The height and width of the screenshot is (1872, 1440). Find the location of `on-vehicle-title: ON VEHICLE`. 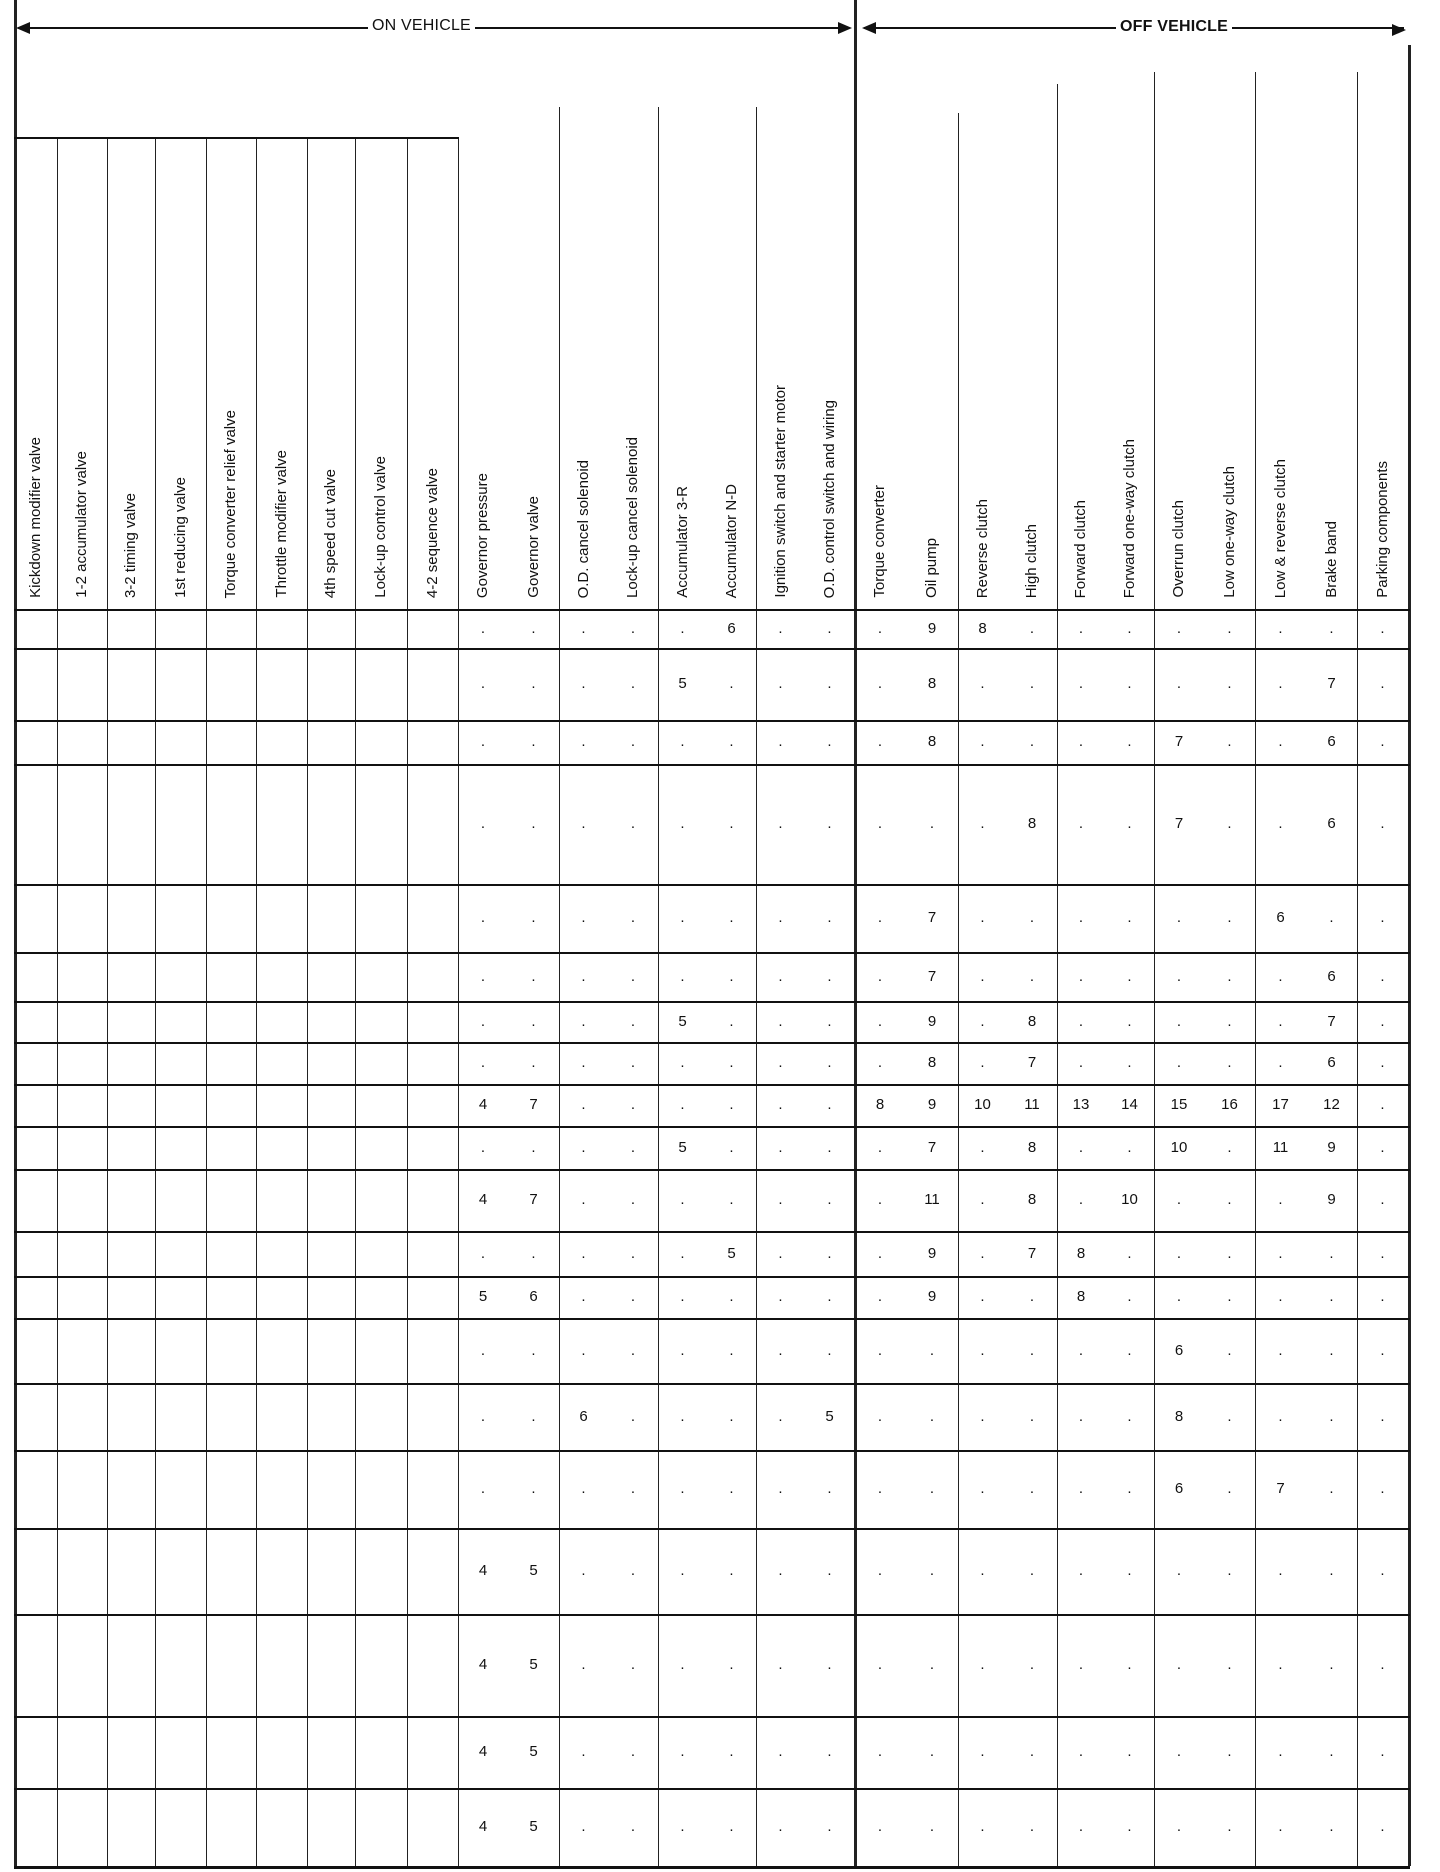

on-vehicle-title: ON VEHICLE is located at coordinates (421, 26).